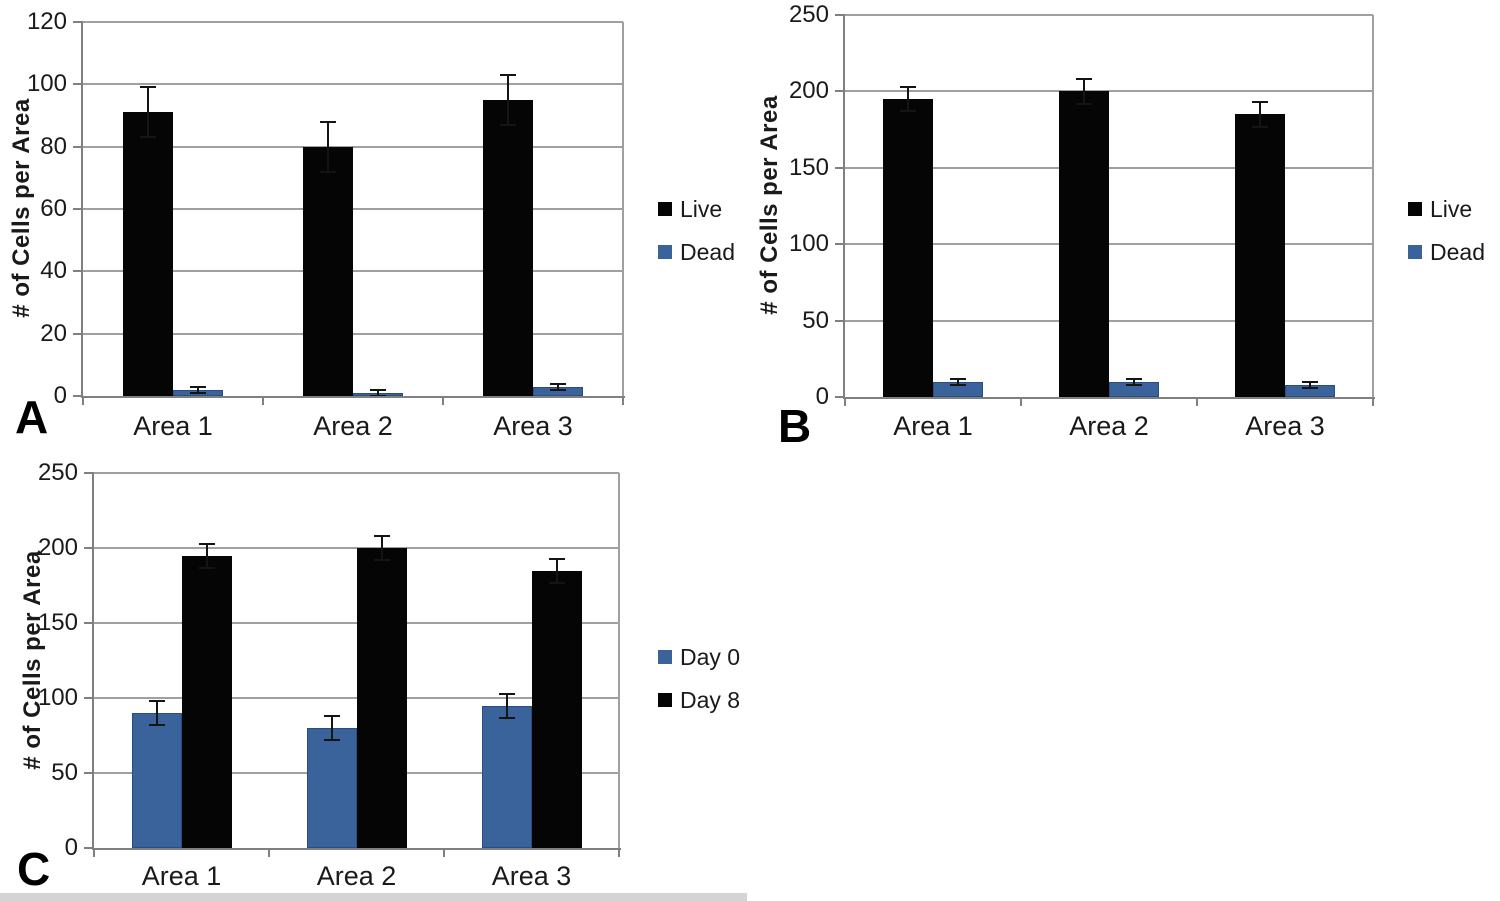  Describe the element at coordinates (710, 657) in the screenshot. I see `legend-label: Day 0` at that location.